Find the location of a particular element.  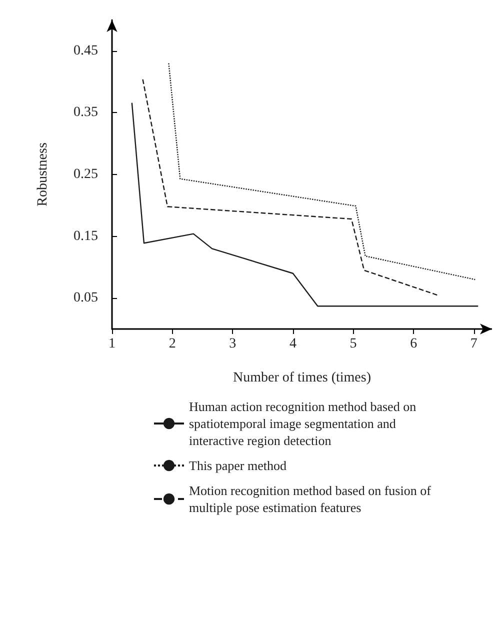

legend-label: This paper method is located at coordinates (238, 465).